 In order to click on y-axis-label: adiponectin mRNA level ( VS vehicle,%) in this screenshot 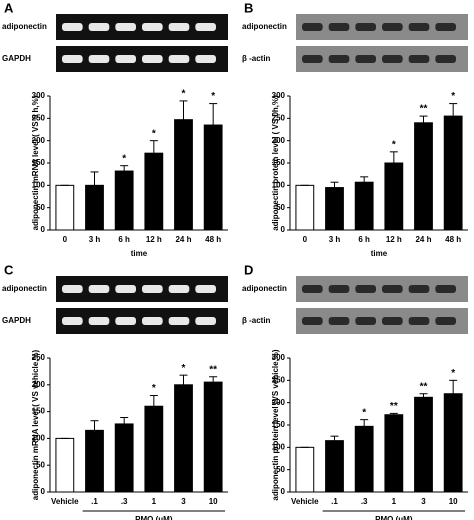, I will do `click(35, 424)`.